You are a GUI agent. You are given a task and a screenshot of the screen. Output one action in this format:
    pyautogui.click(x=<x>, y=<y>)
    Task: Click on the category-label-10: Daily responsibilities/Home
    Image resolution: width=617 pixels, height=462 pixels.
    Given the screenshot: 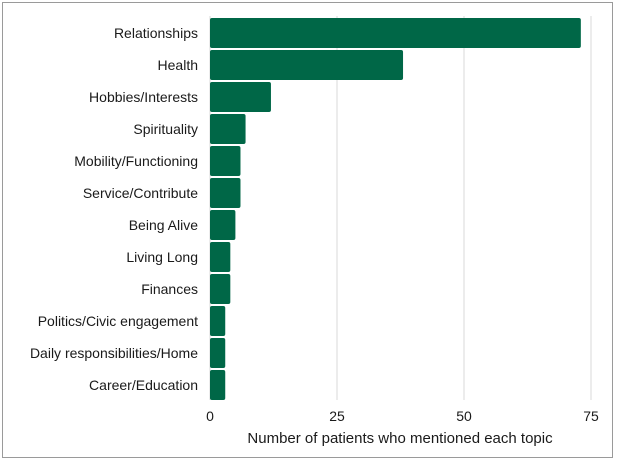 What is the action you would take?
    pyautogui.click(x=114, y=353)
    